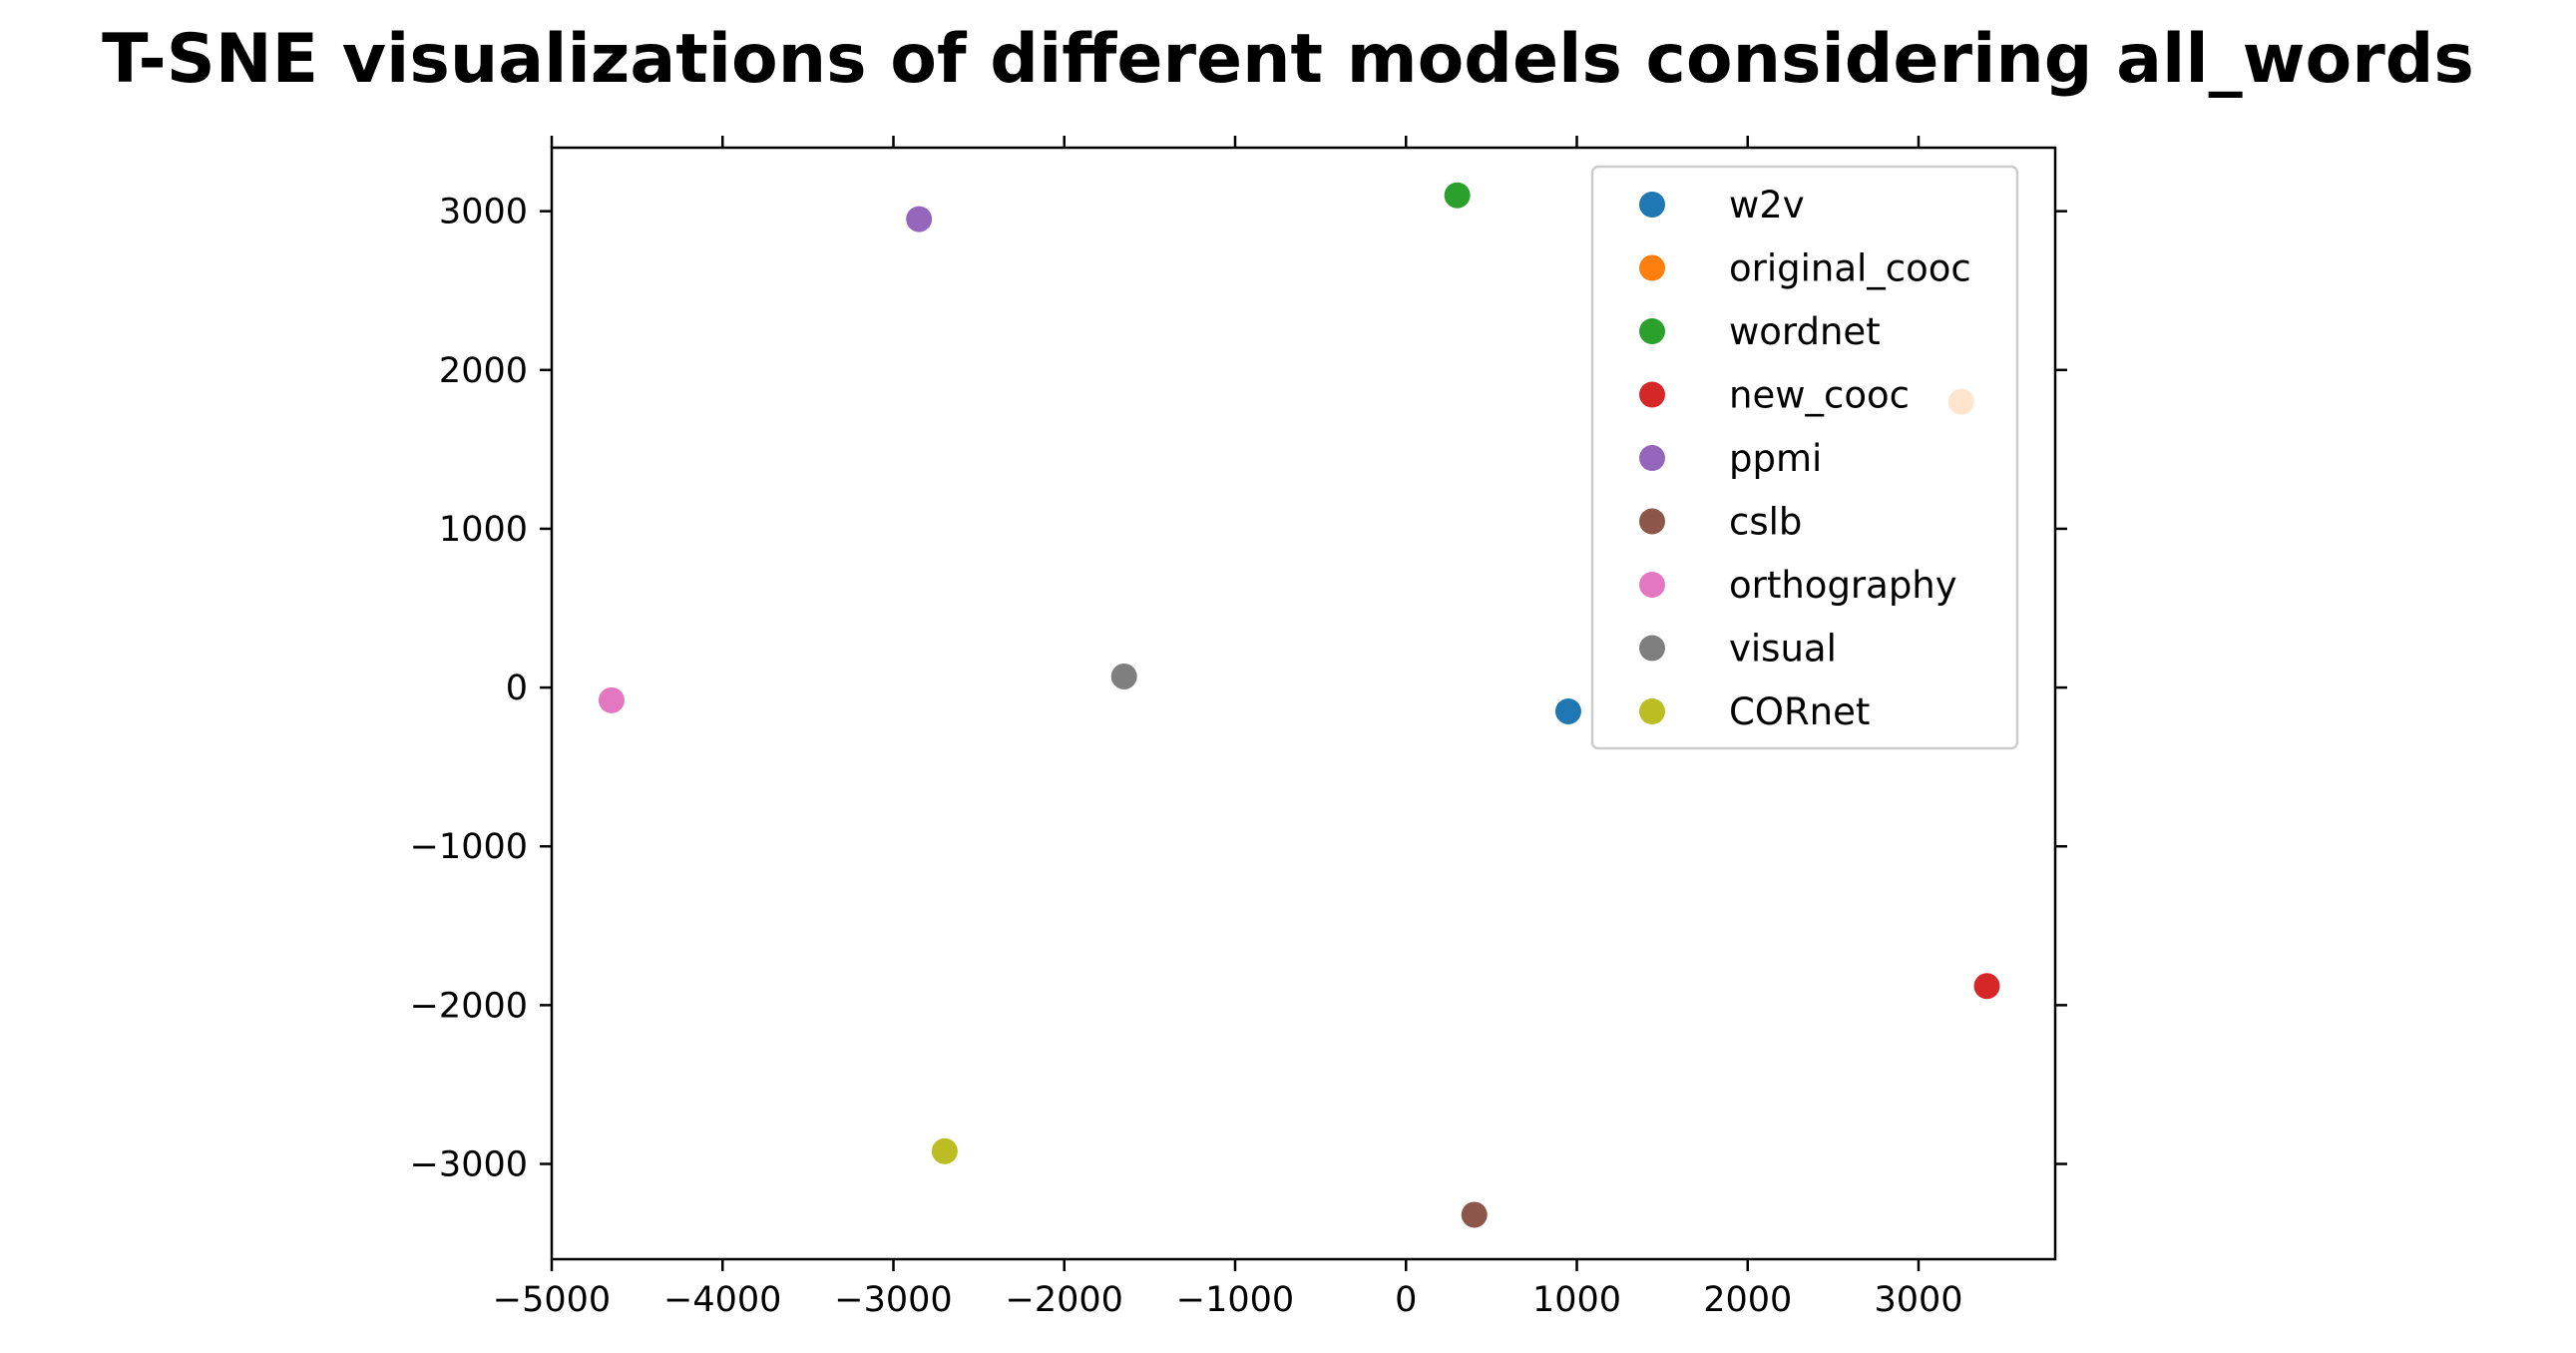  I want to click on data-point-ppmi, so click(919, 219).